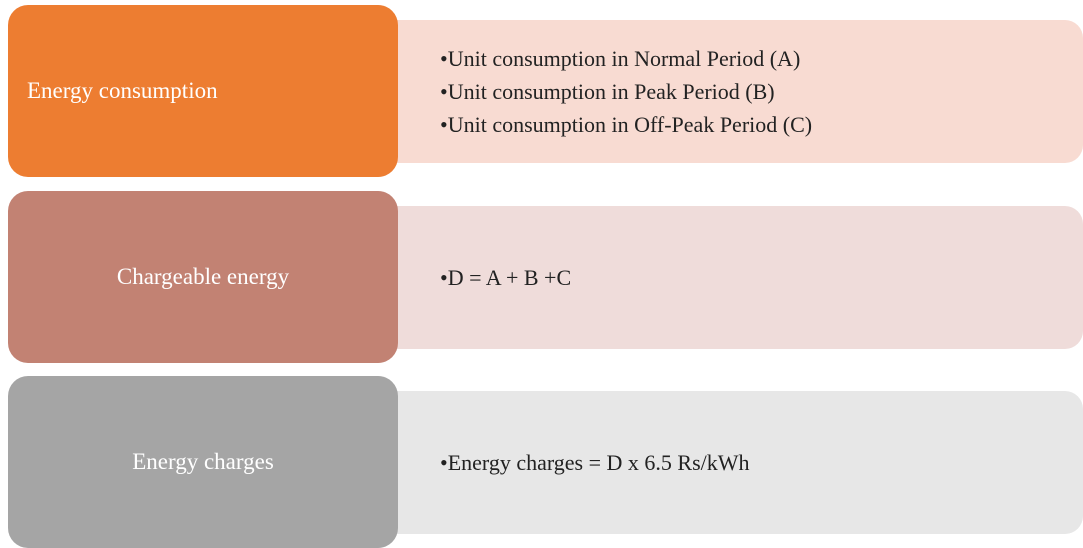  I want to click on bullet-item: •D = A + B +C, so click(506, 277).